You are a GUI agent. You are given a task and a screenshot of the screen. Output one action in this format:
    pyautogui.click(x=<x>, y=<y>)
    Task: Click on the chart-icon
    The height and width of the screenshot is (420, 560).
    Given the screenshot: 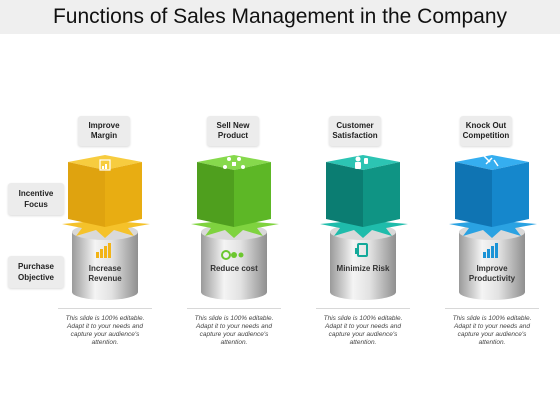 What is the action you would take?
    pyautogui.click(x=105, y=165)
    